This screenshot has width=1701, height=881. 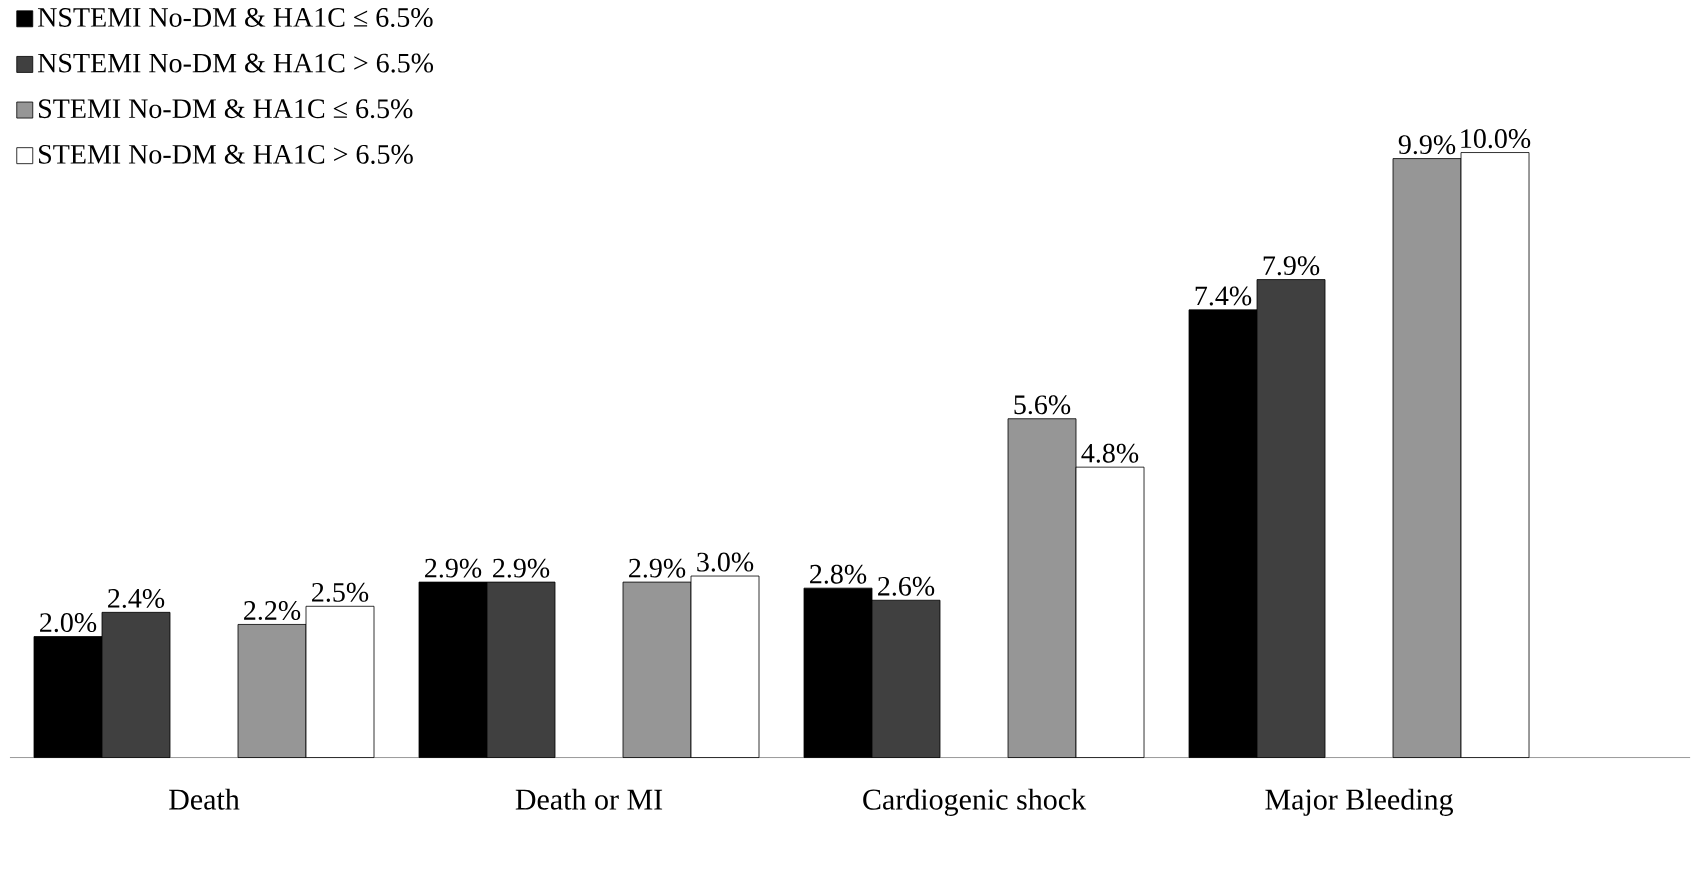 I want to click on data-label: 3.0%, so click(x=725, y=562).